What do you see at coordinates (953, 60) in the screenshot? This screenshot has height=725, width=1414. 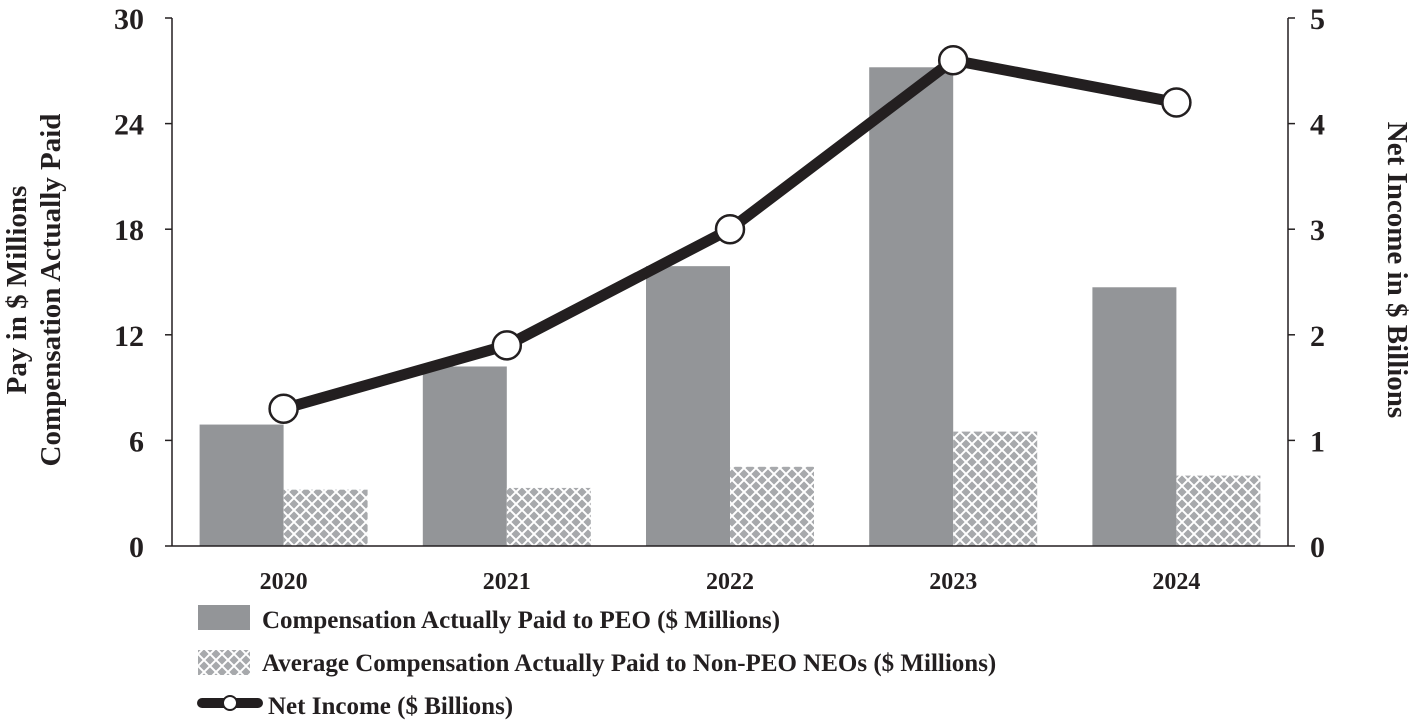 I see `net-income-point-2023` at bounding box center [953, 60].